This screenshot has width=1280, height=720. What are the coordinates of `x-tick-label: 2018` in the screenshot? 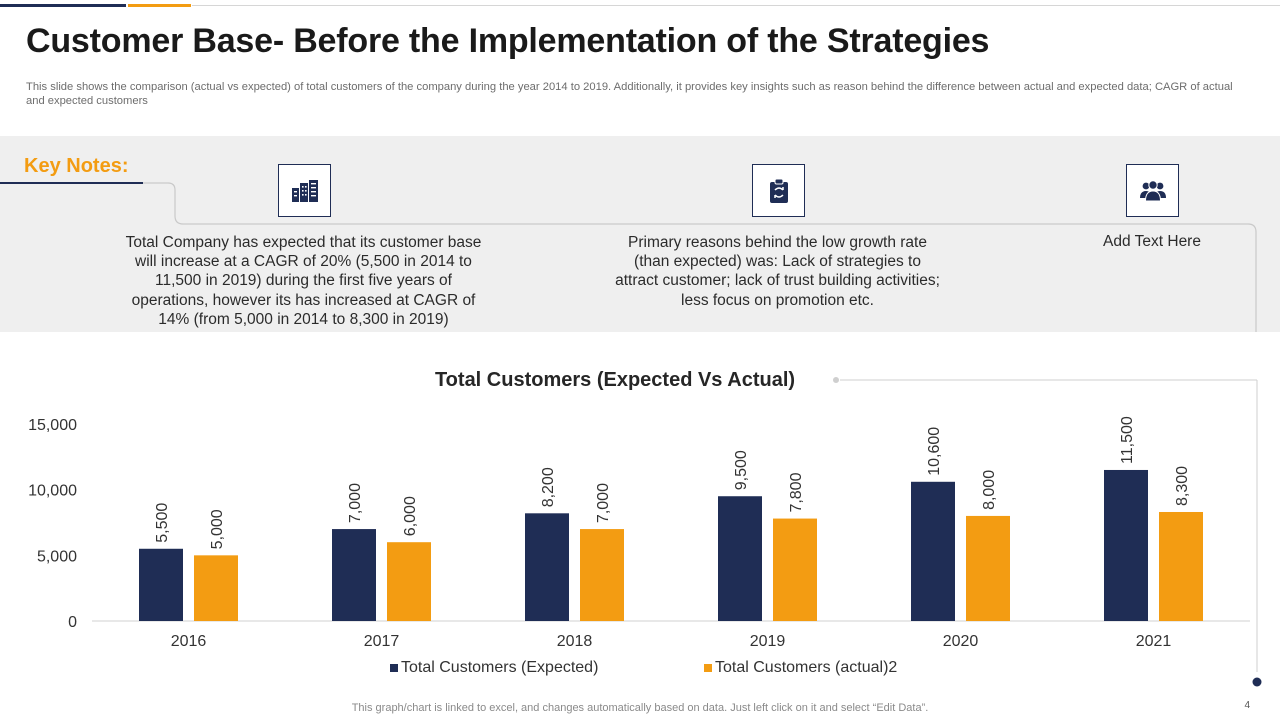 It's located at (575, 641).